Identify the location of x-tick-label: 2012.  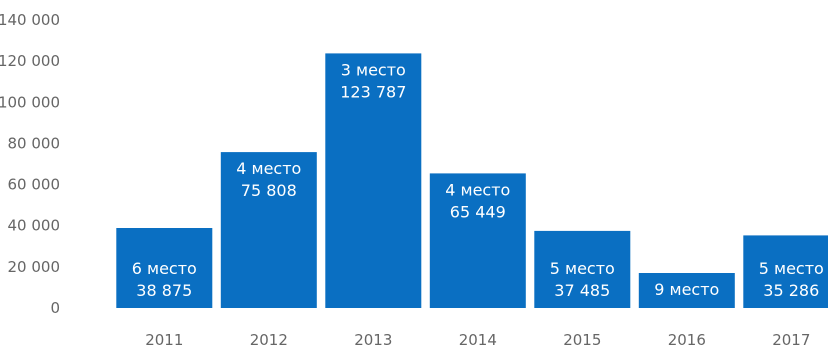
(269, 340).